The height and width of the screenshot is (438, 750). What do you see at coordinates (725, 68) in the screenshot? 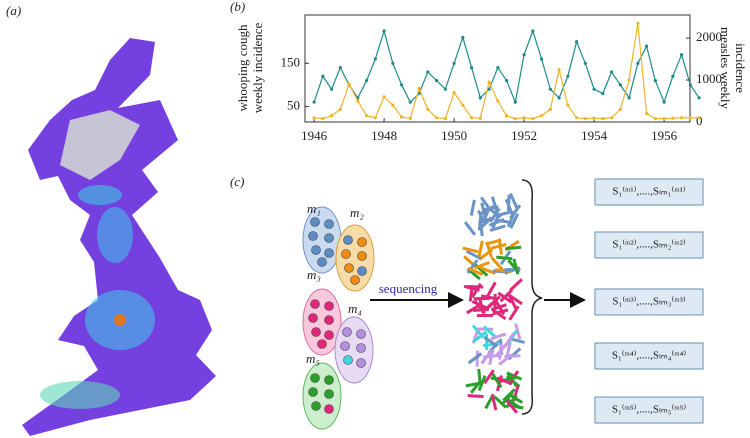
I see `y2-axis-label: measles weekly` at bounding box center [725, 68].